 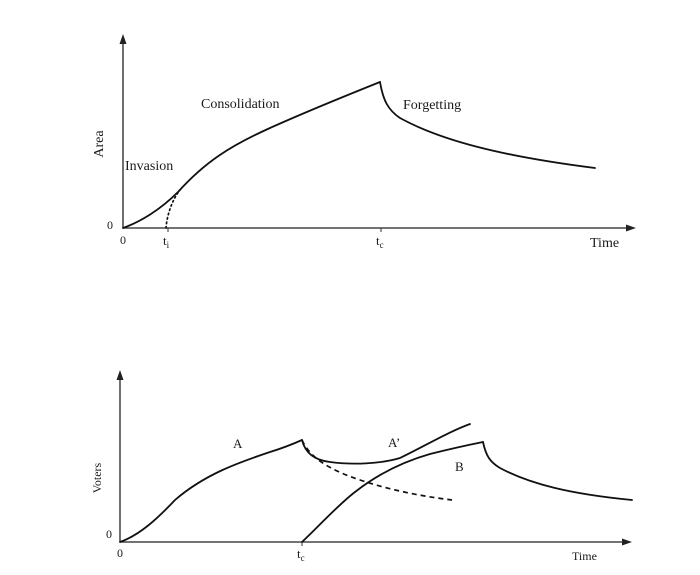 What do you see at coordinates (557, 471) in the screenshot?
I see `bottom-curve-b-decay` at bounding box center [557, 471].